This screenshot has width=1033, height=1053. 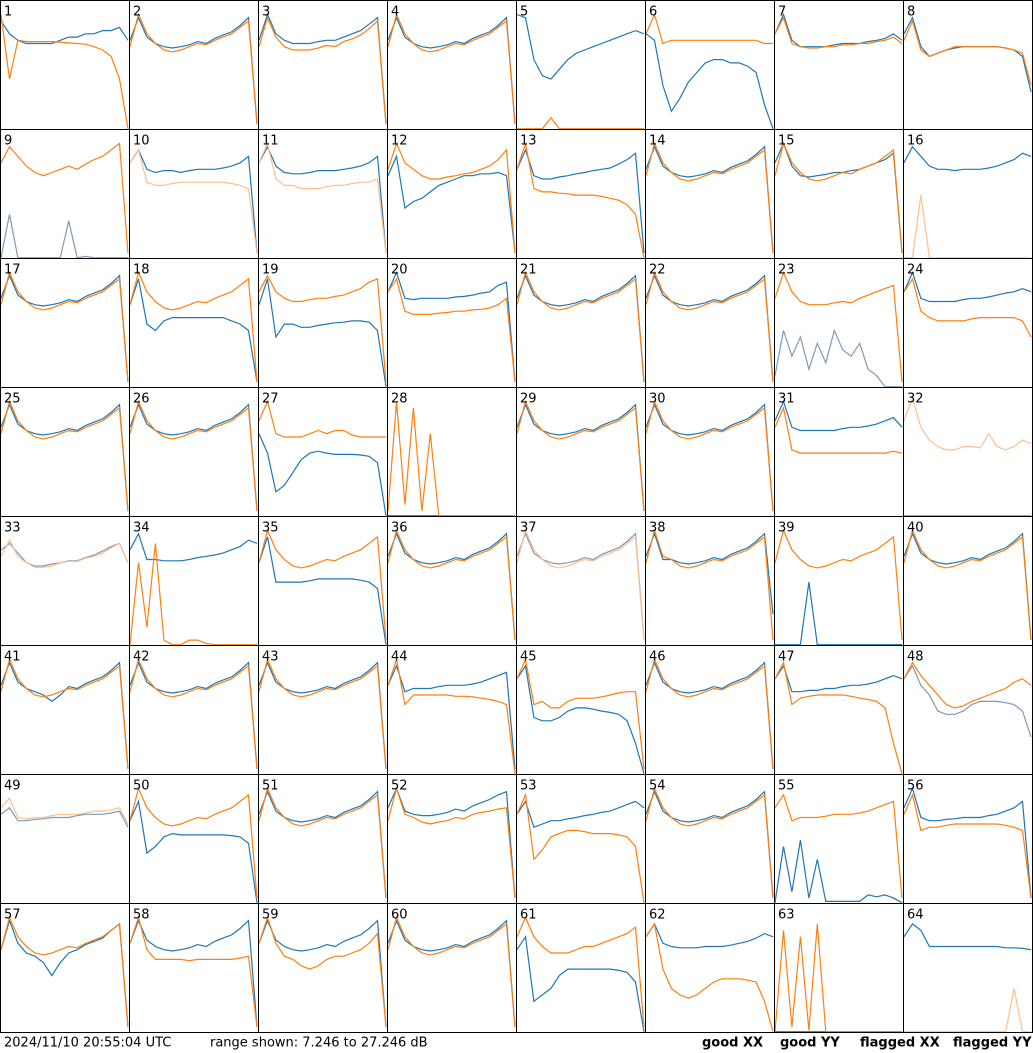 What do you see at coordinates (528, 528) in the screenshot?
I see `panel-label: 37` at bounding box center [528, 528].